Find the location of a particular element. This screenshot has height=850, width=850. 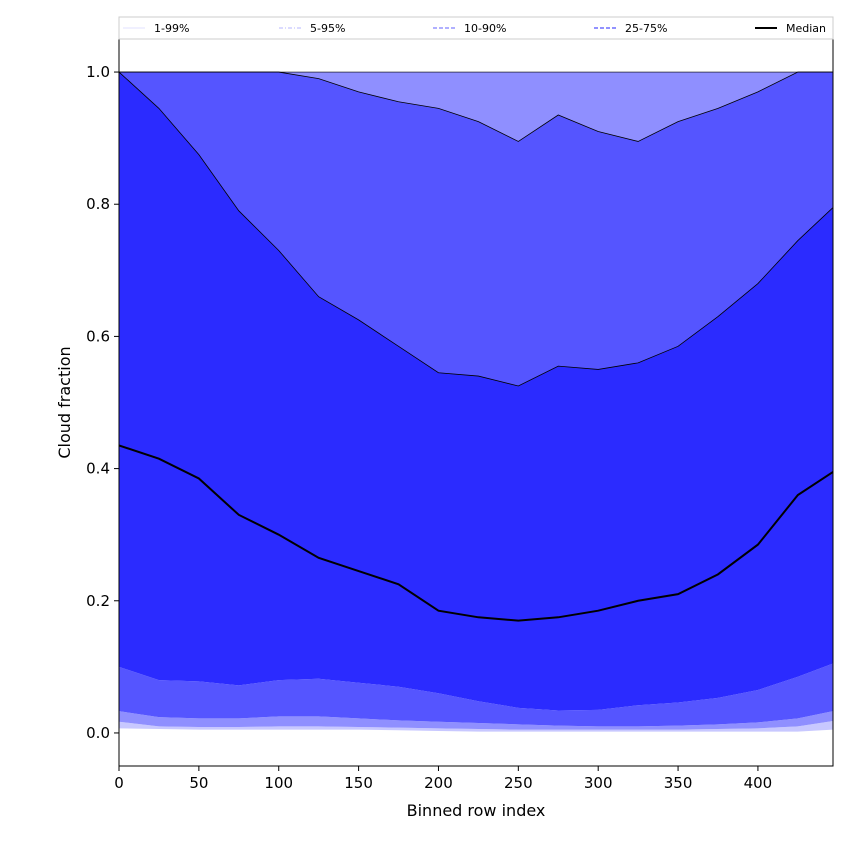

y-tick-label: 0.8 is located at coordinates (98, 204).